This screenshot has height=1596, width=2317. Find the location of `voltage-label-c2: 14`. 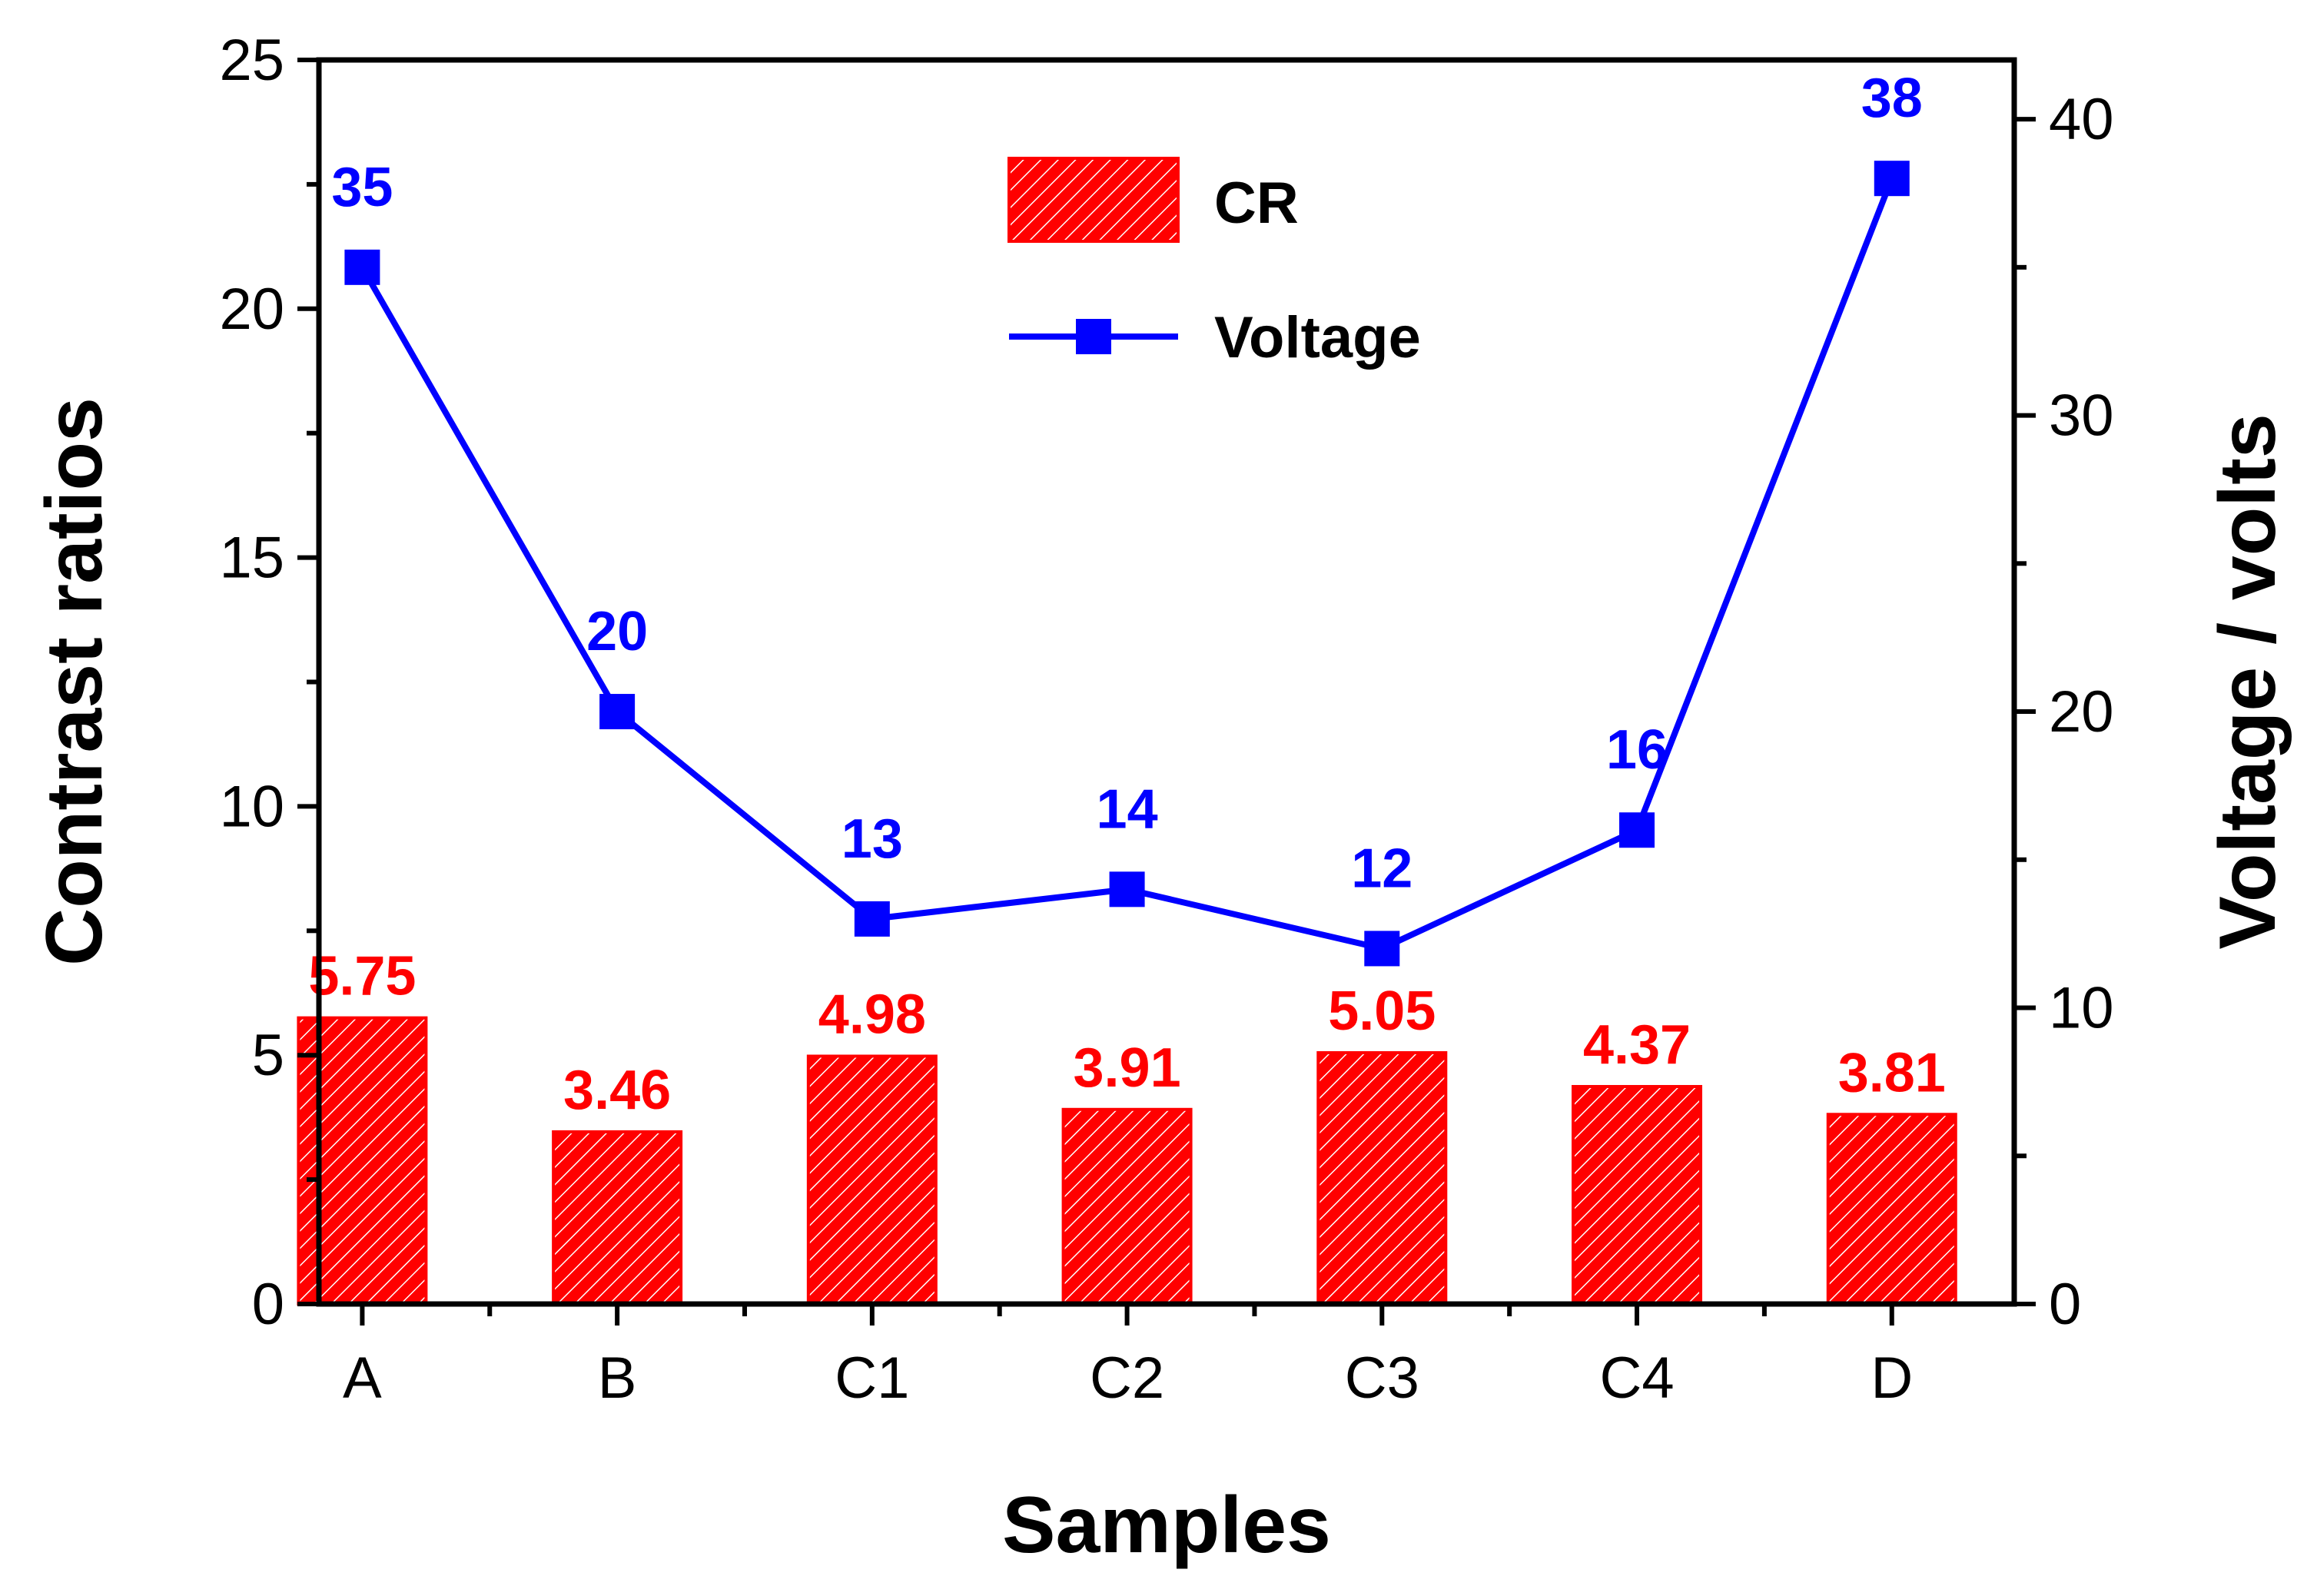

voltage-label-c2: 14 is located at coordinates (1127, 809).